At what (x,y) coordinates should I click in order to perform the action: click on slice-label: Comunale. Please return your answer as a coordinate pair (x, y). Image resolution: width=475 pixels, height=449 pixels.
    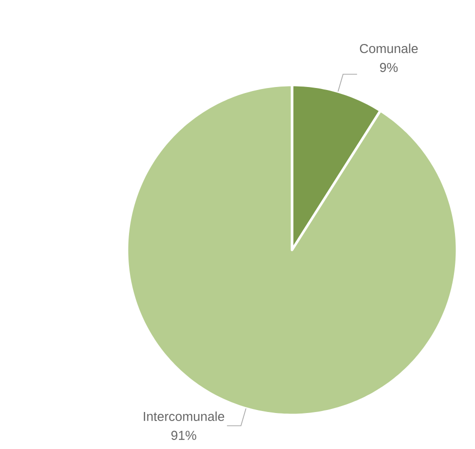
    Looking at the image, I should click on (389, 49).